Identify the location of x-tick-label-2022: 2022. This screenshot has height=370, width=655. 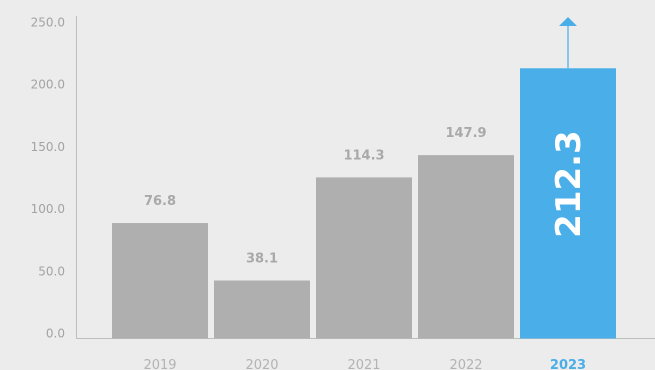
(465, 364).